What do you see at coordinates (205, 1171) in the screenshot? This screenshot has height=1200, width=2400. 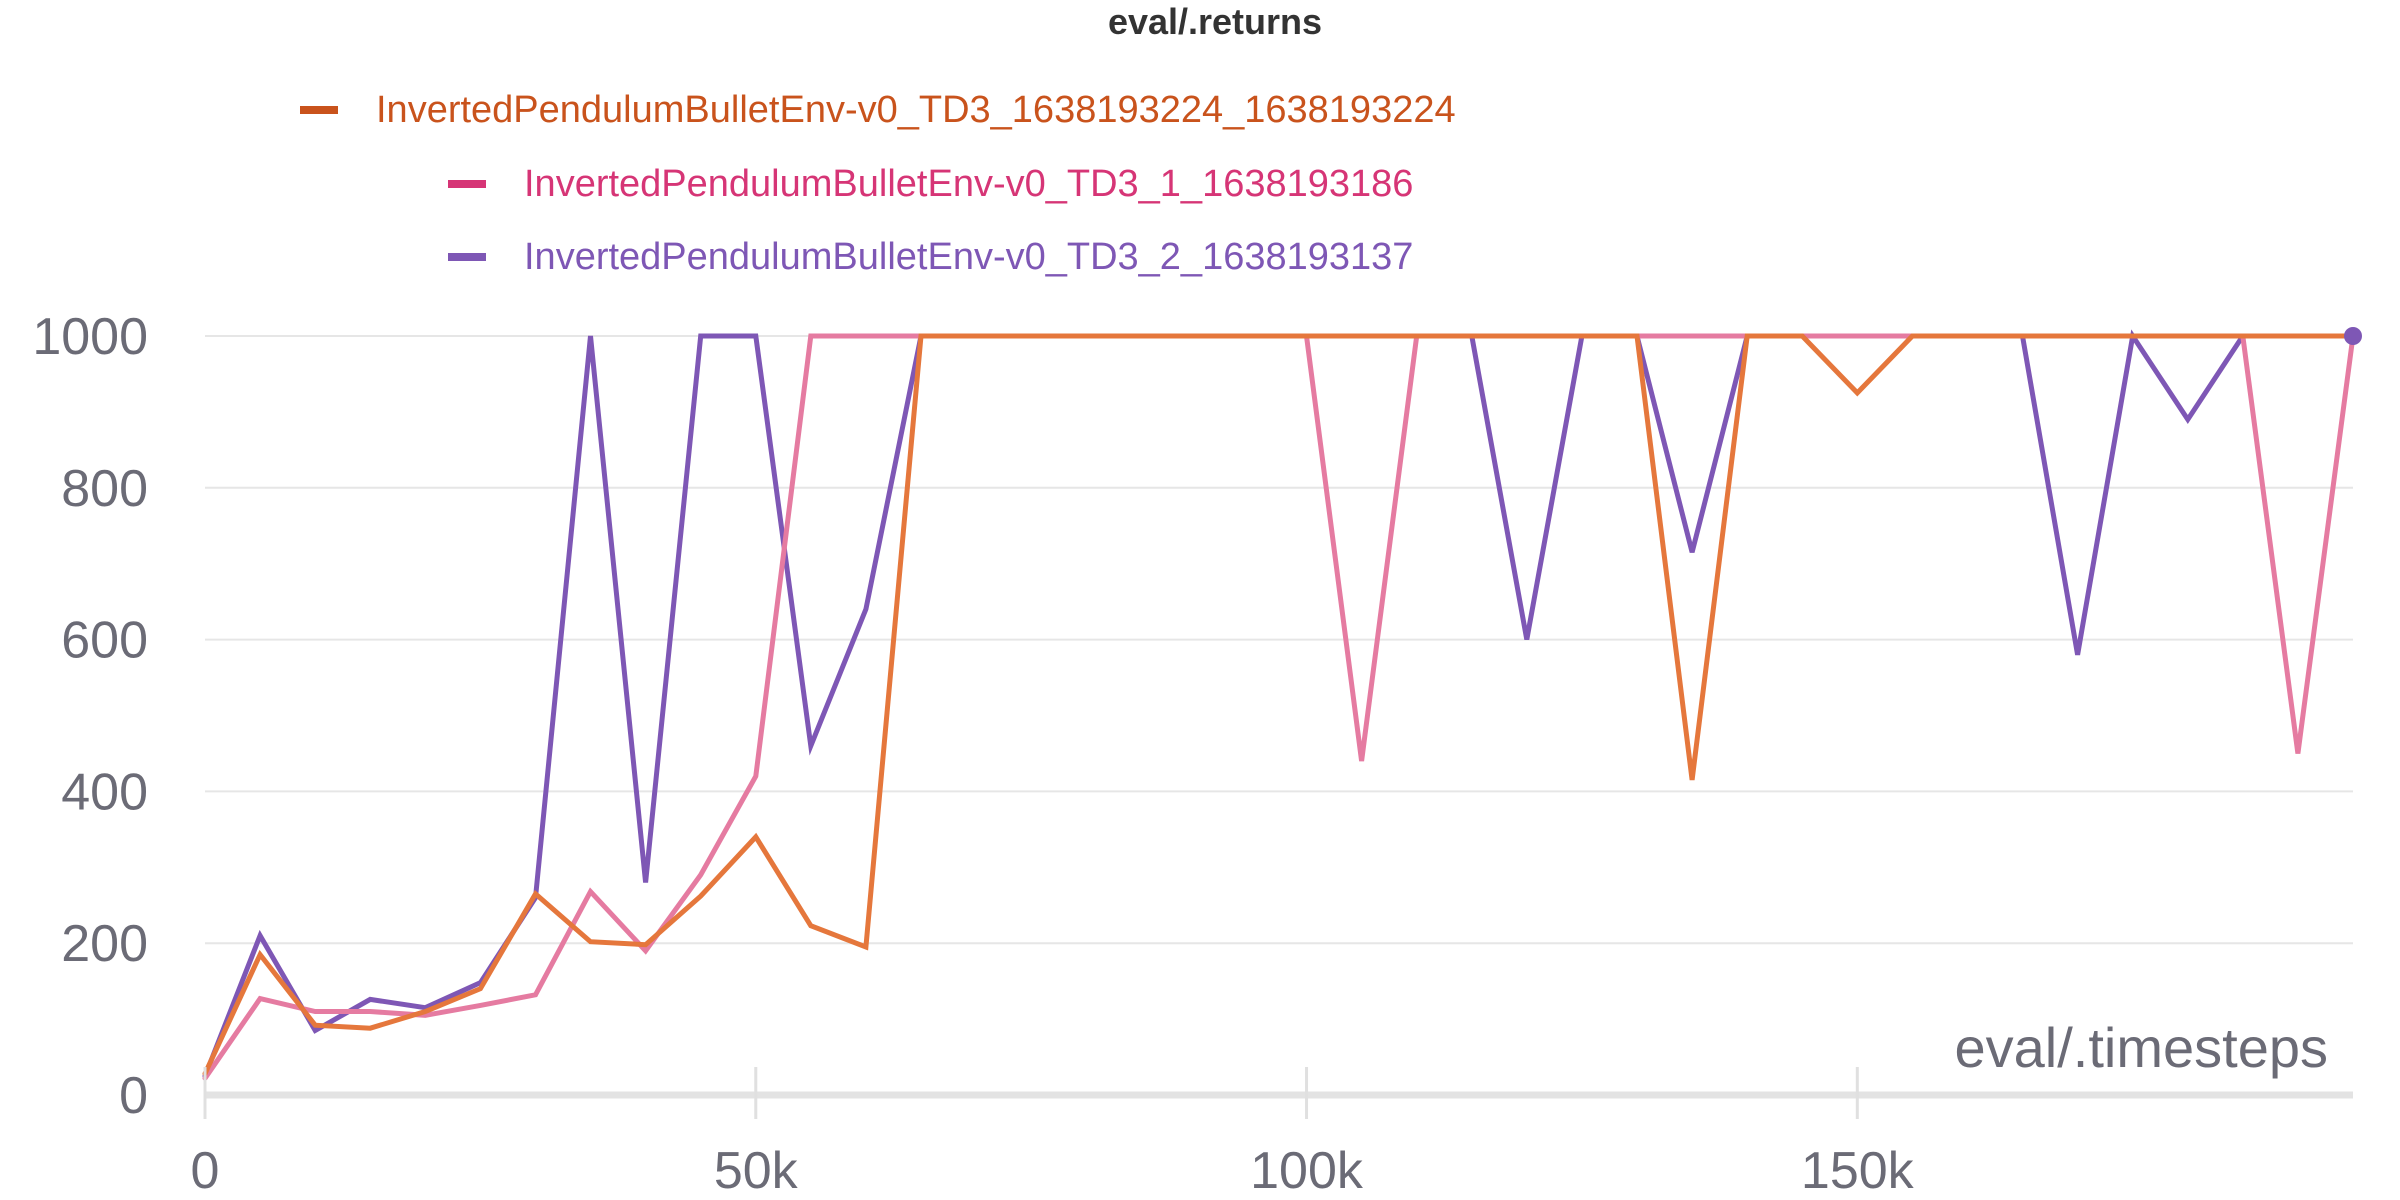 I see `x-tick-label: 0` at bounding box center [205, 1171].